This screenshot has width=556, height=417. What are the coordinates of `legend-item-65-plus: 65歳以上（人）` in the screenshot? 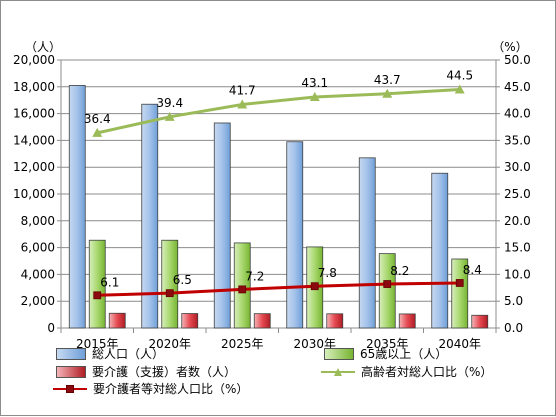 It's located at (385, 353).